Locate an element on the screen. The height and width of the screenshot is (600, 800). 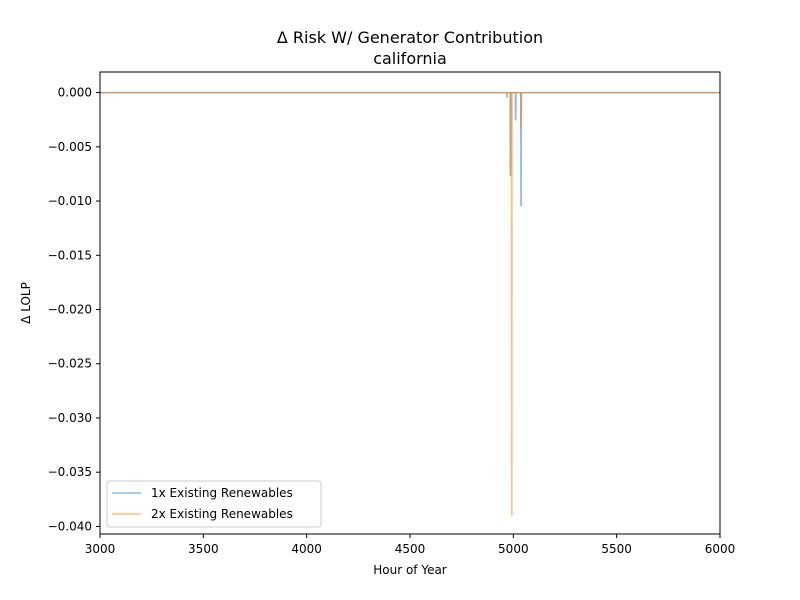
x-axis-label: Hour of Year is located at coordinates (410, 570).